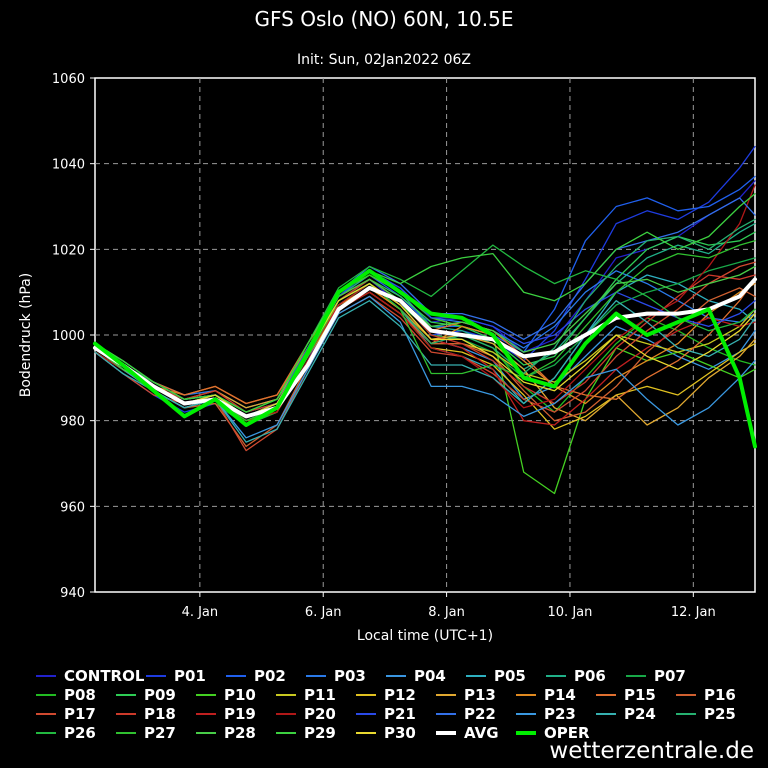 The width and height of the screenshot is (768, 768). Describe the element at coordinates (670, 675) in the screenshot. I see `legend-label: P07` at that location.